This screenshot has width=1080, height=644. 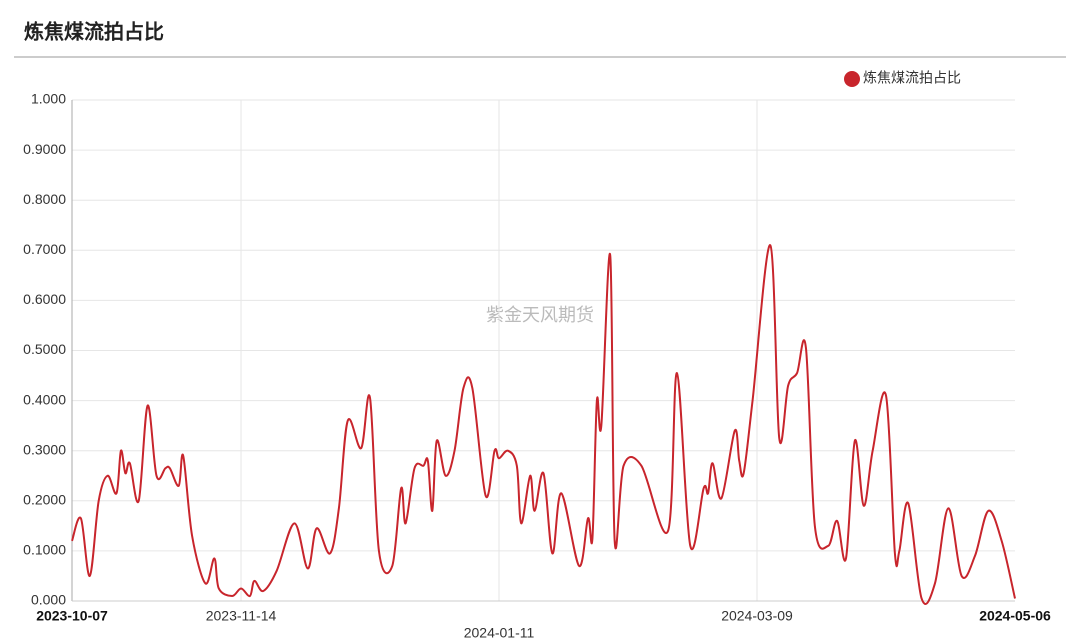 I want to click on y-tick-label: 0.6000, so click(x=44, y=299).